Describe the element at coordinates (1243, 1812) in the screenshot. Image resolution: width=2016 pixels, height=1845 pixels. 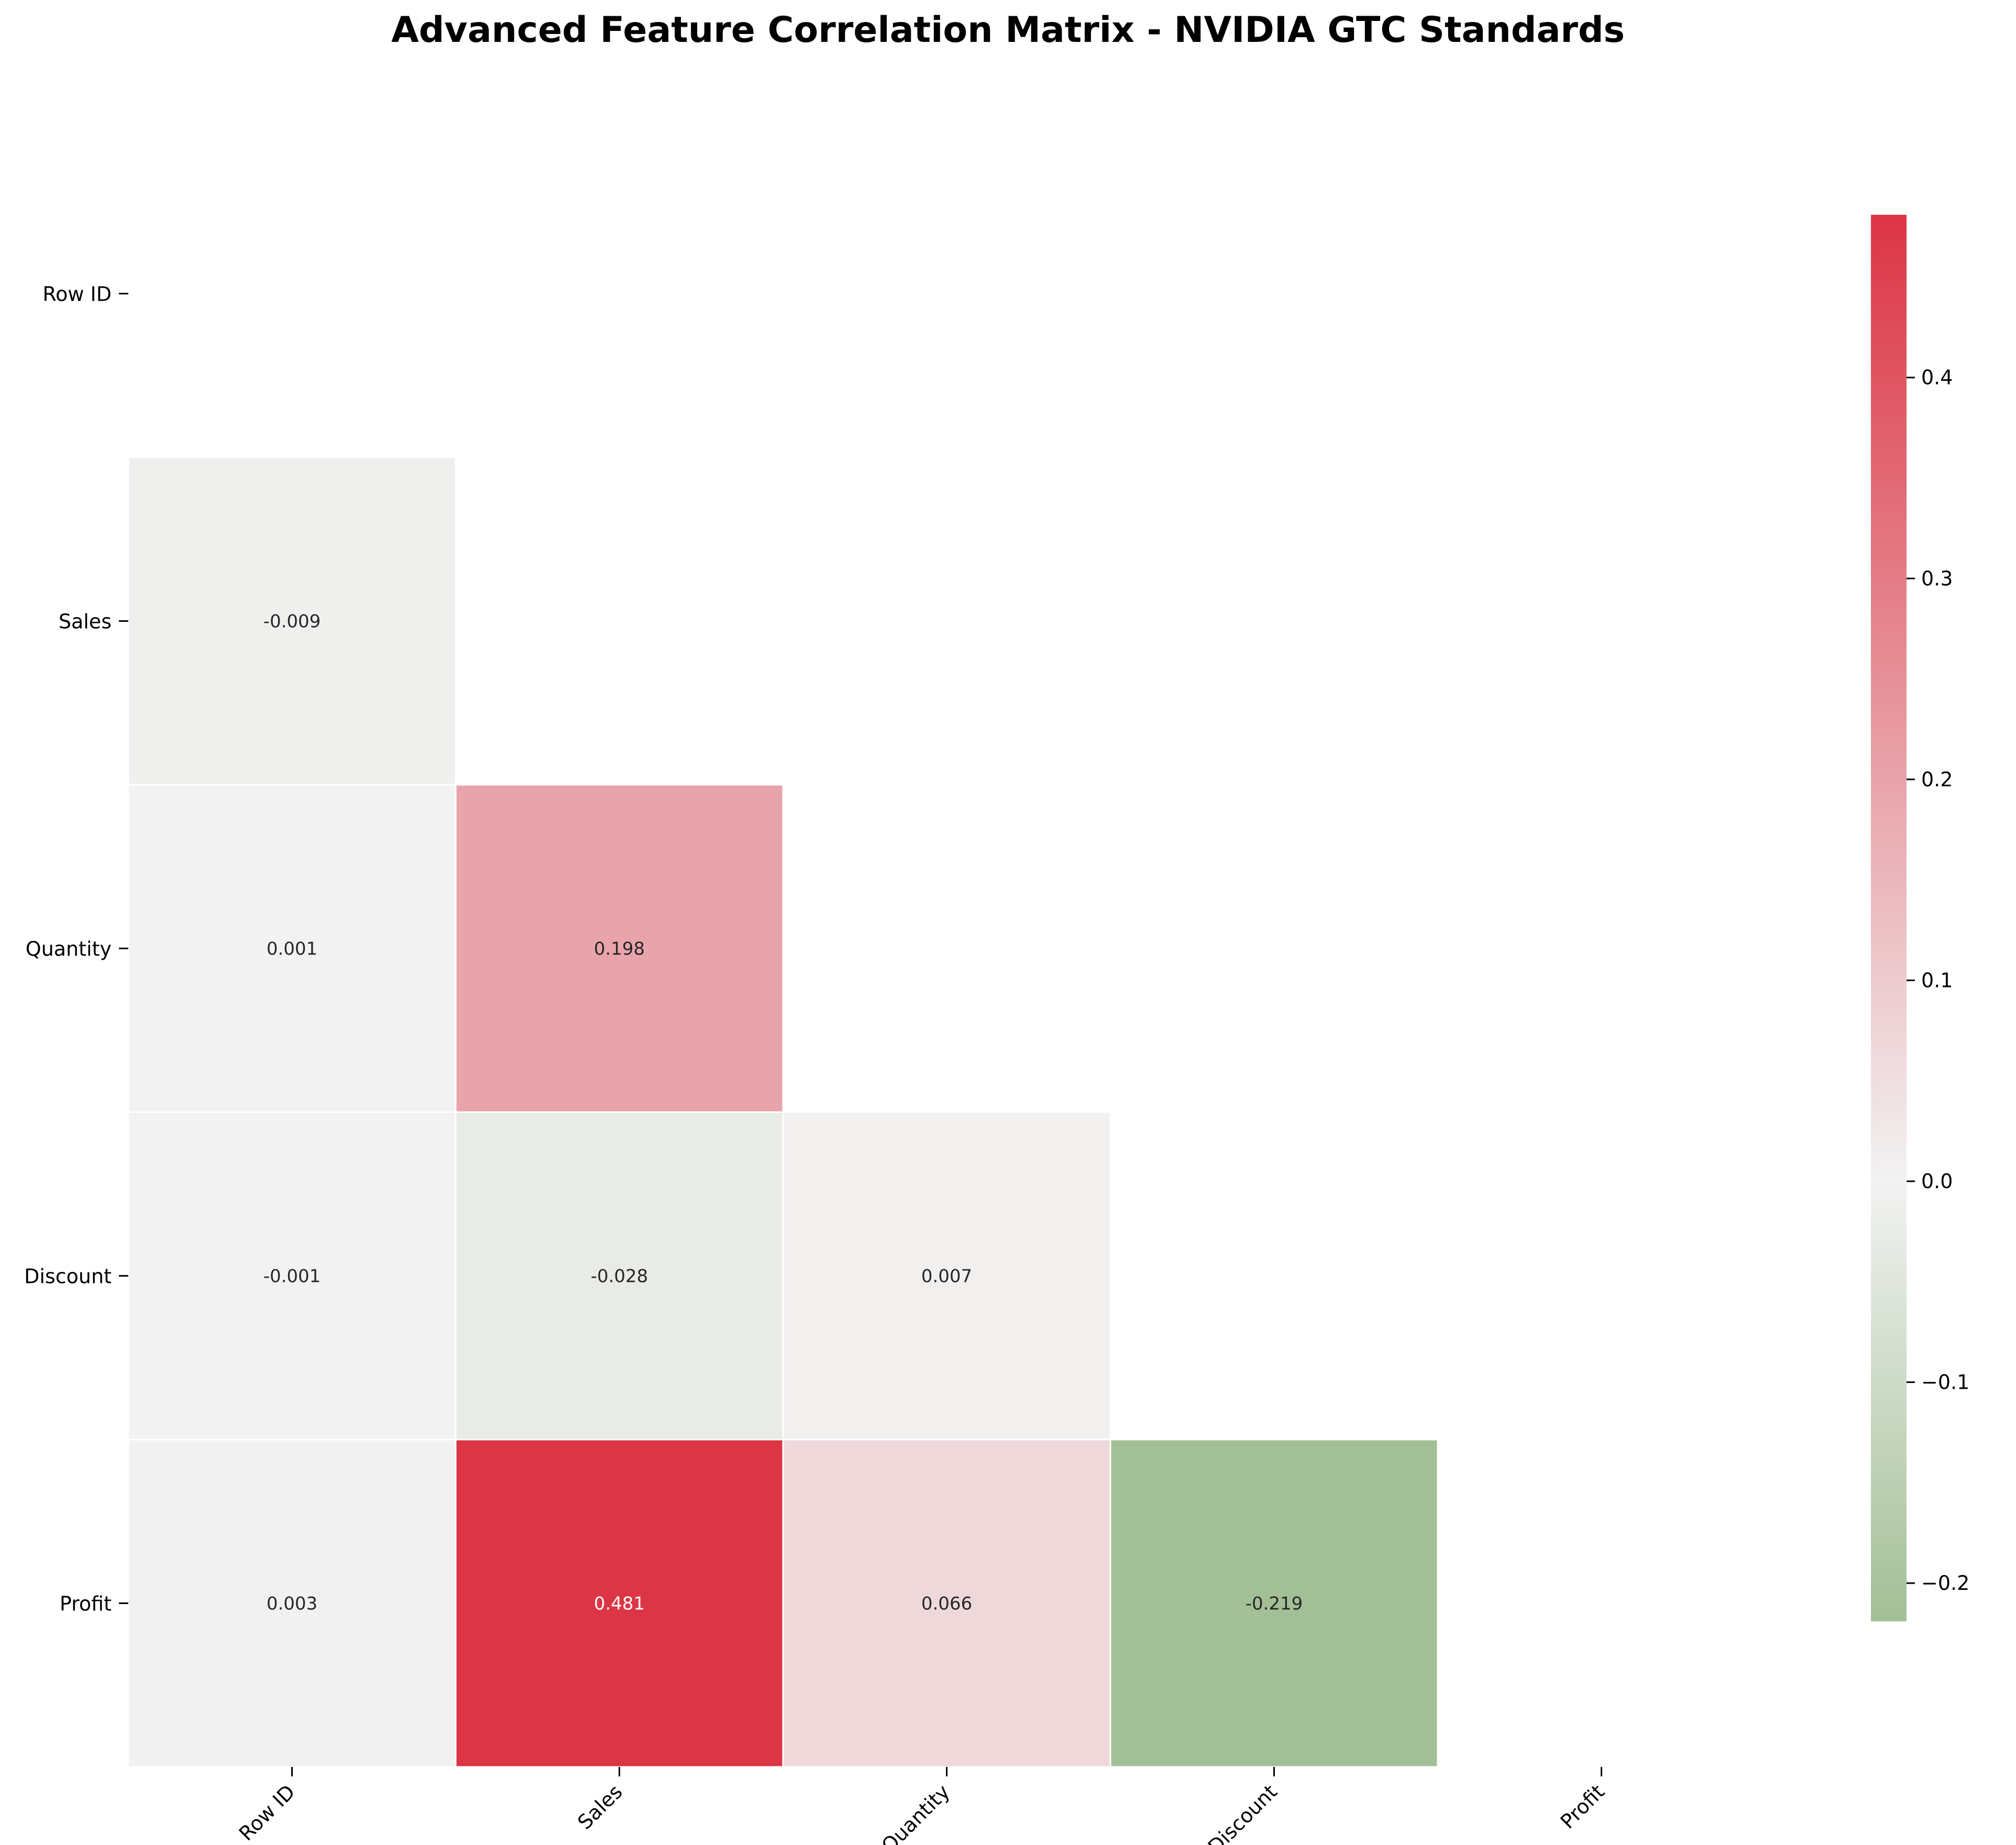
I see `x-tick-label: Discount` at that location.